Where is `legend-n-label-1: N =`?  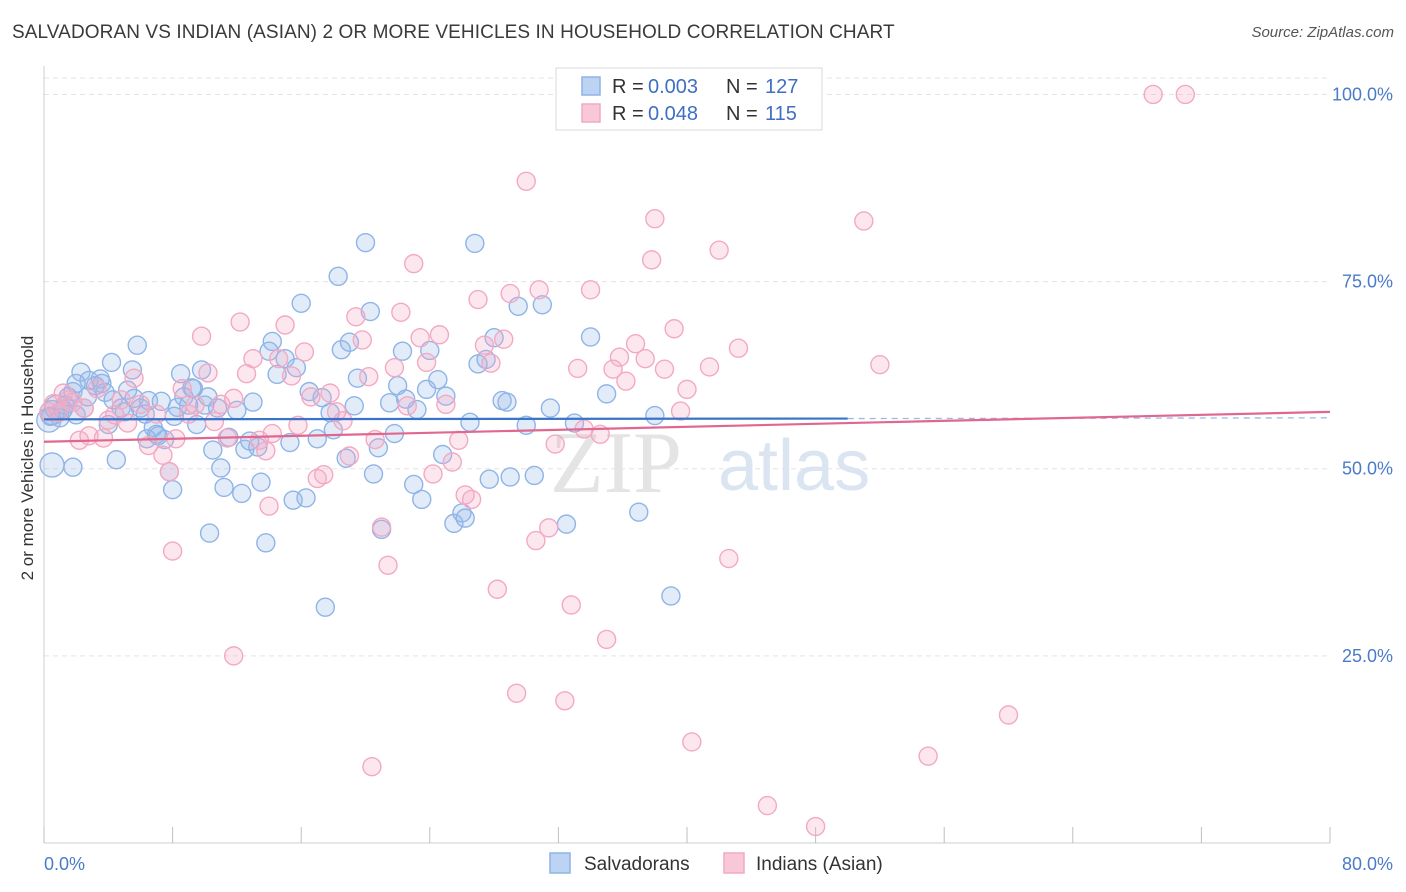 legend-n-label-1: N = is located at coordinates (742, 87).